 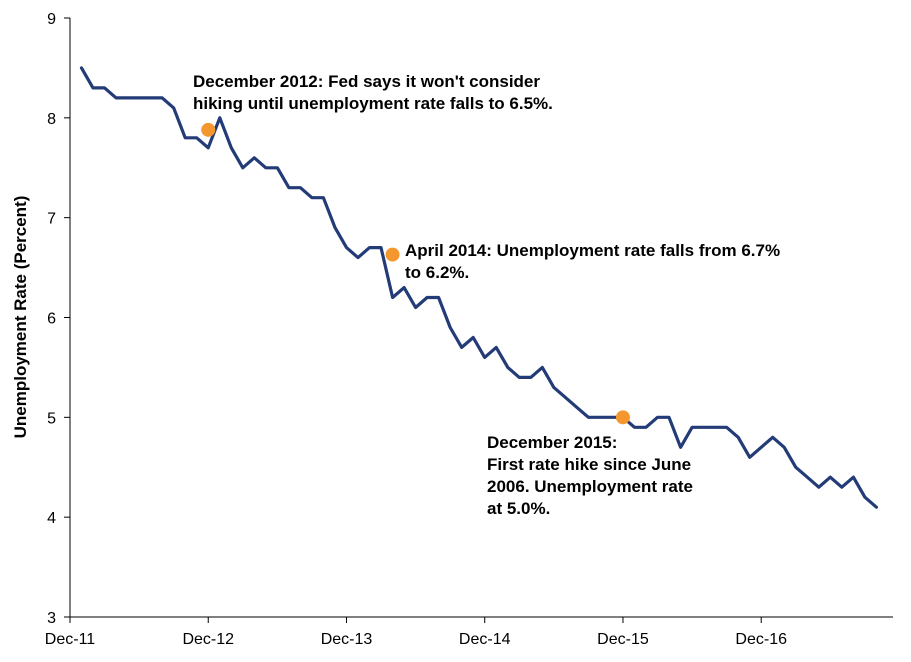 I want to click on annotation-line: 2006. Unemployment rate, so click(x=590, y=486).